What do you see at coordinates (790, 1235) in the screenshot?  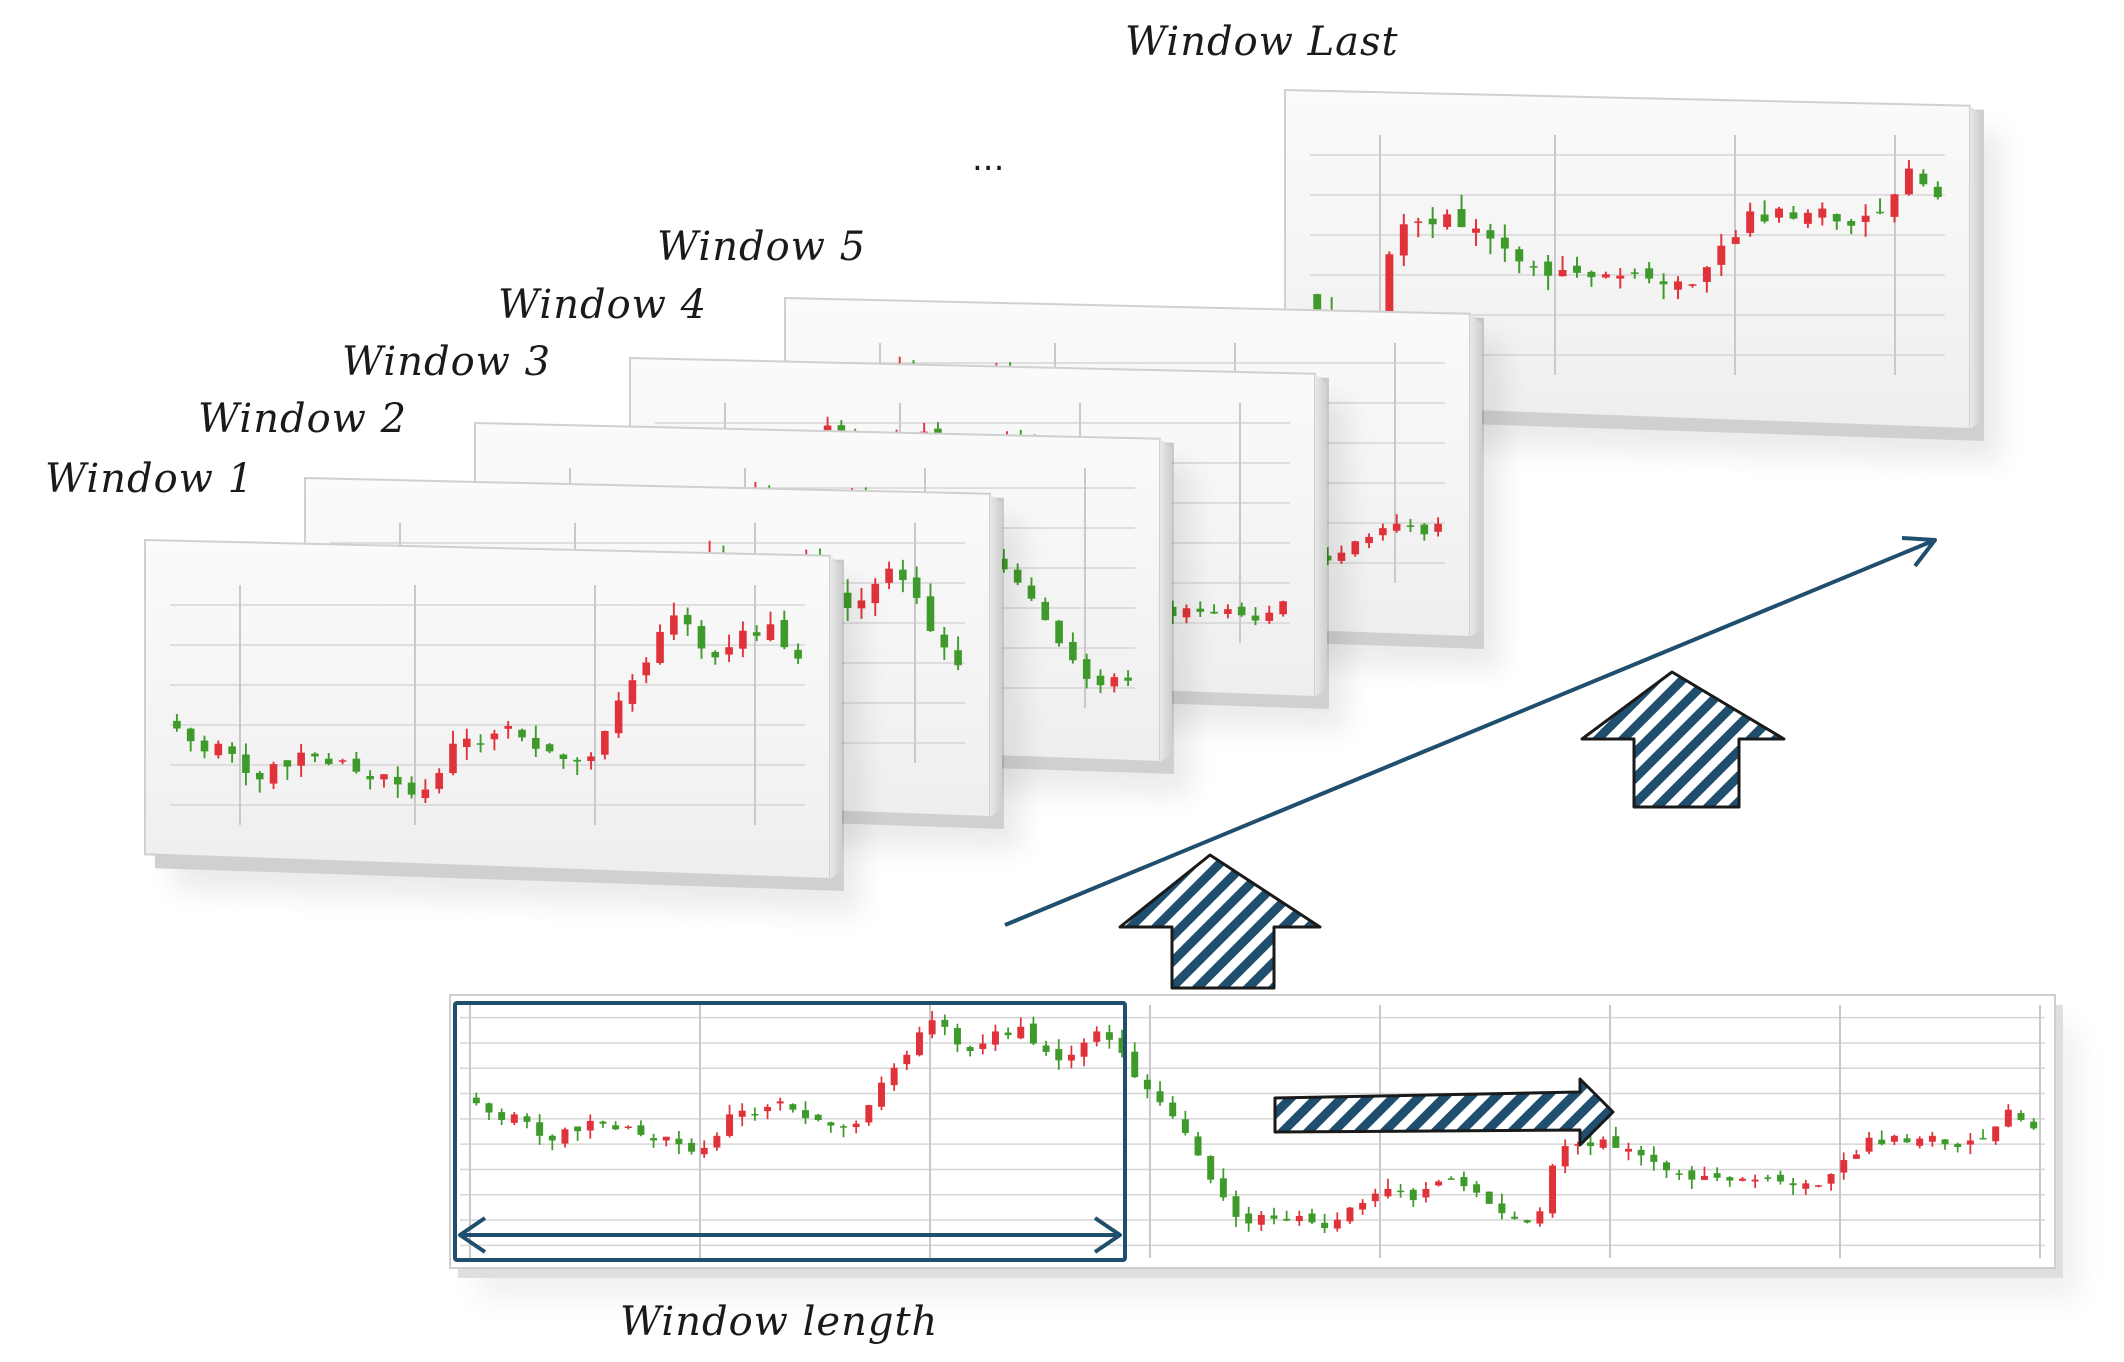 I see `double-headed-arrow-icon` at bounding box center [790, 1235].